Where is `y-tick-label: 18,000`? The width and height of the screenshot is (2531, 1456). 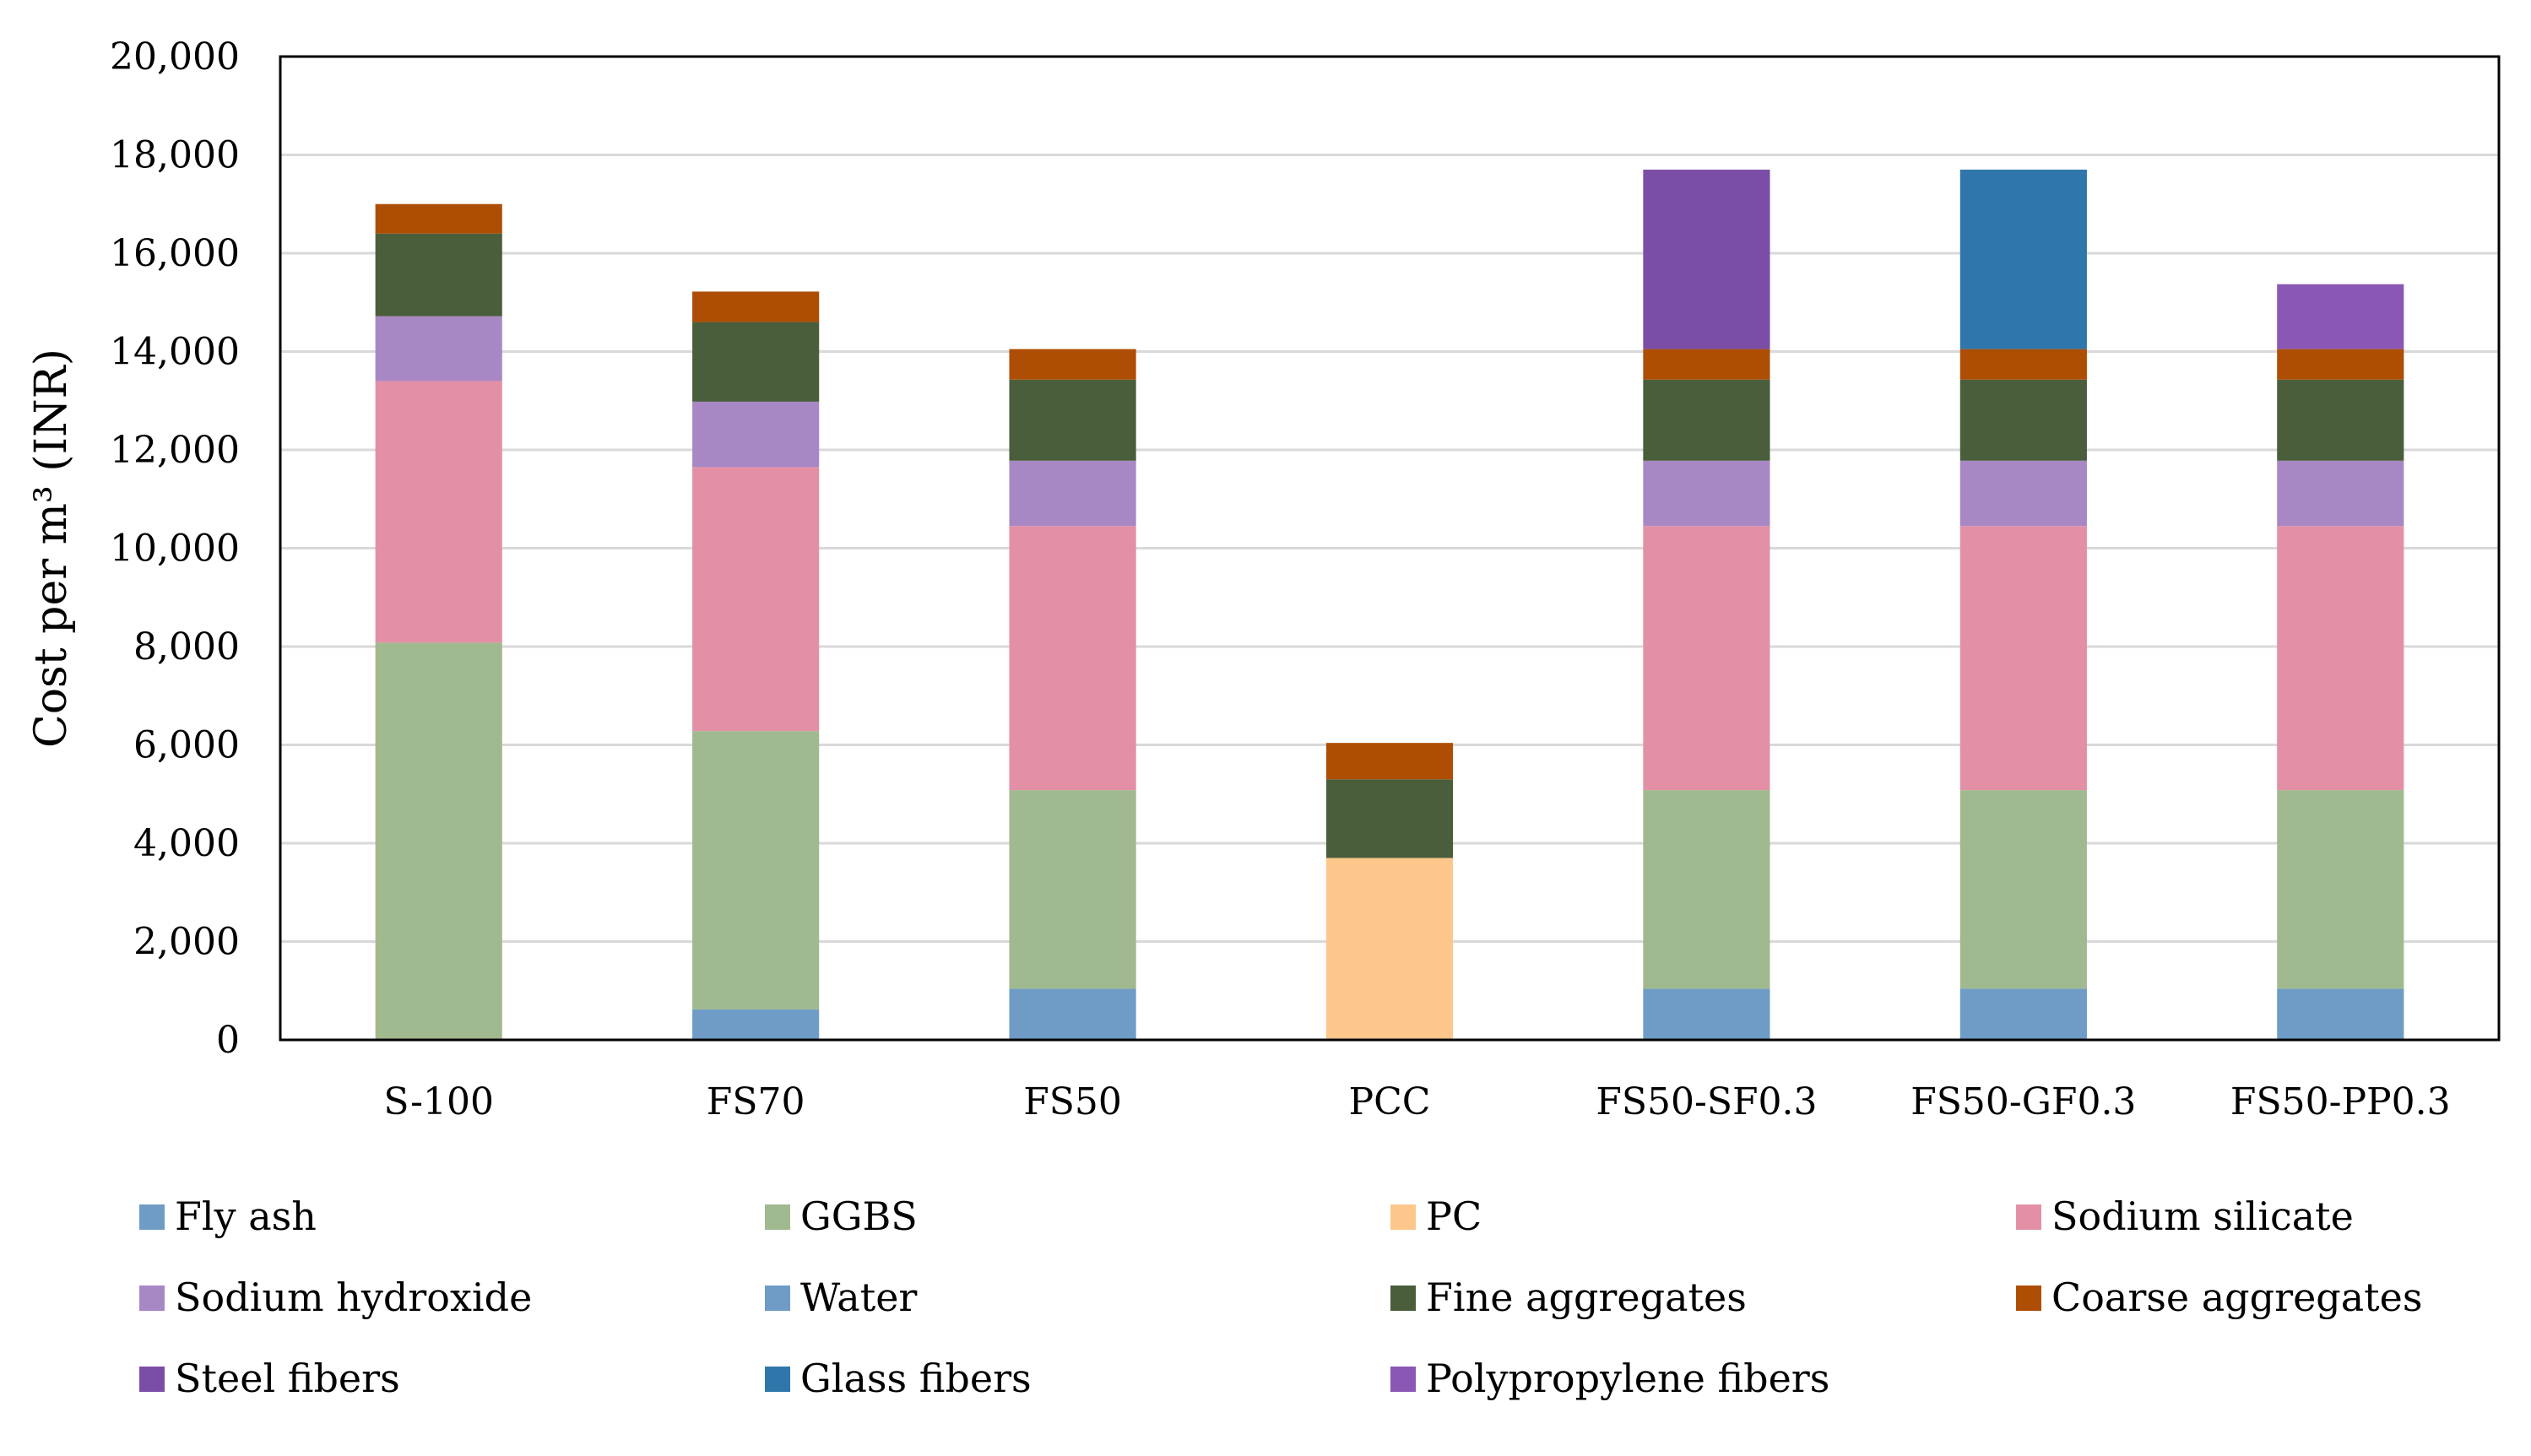
y-tick-label: 18,000 is located at coordinates (175, 155).